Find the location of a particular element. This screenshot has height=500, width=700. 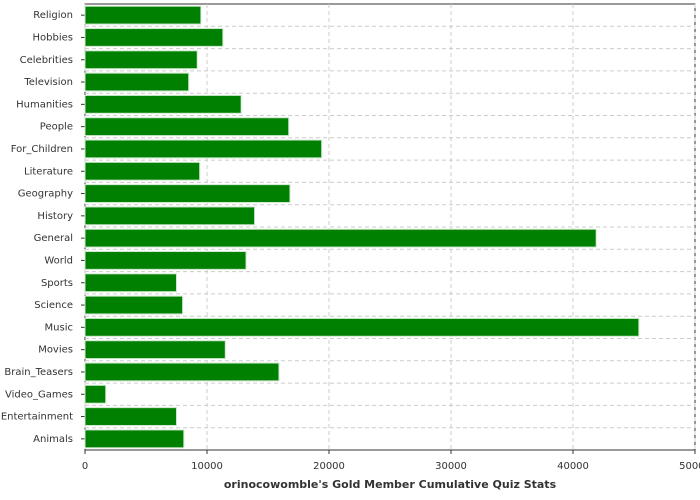

y-tick-label: Religion is located at coordinates (53, 15).